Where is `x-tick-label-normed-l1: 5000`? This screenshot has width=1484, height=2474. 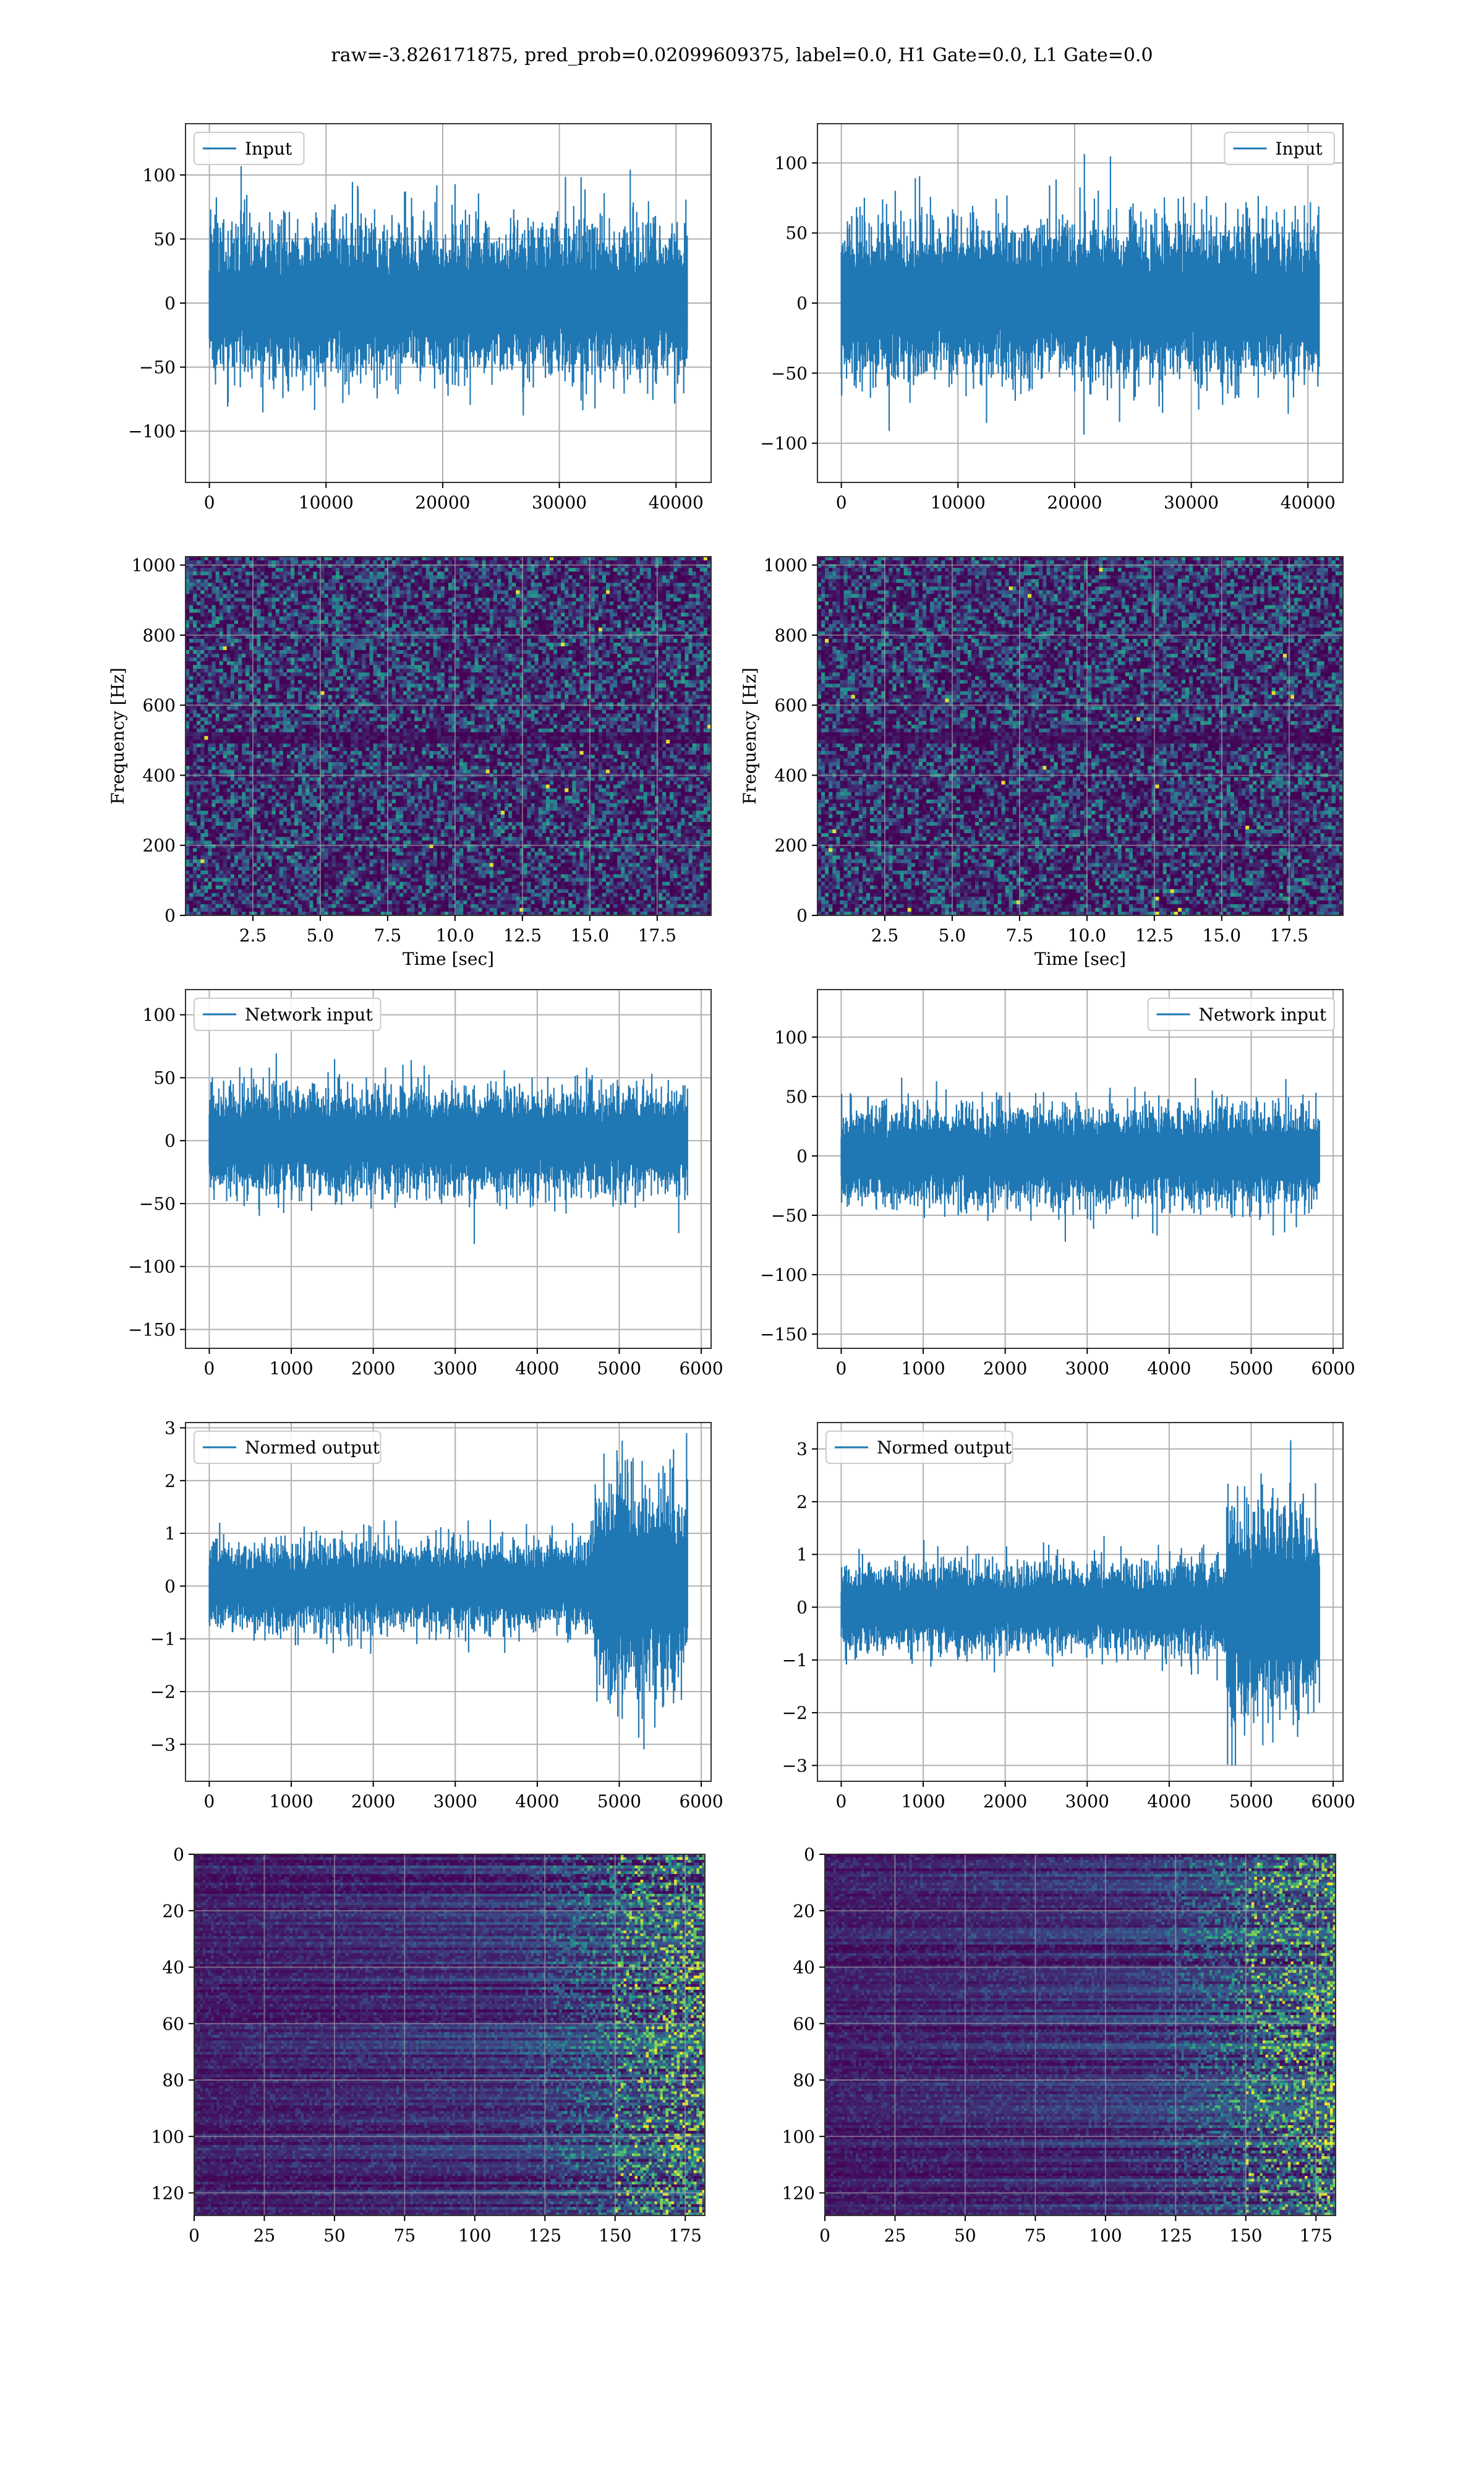 x-tick-label-normed-l1: 5000 is located at coordinates (1251, 1802).